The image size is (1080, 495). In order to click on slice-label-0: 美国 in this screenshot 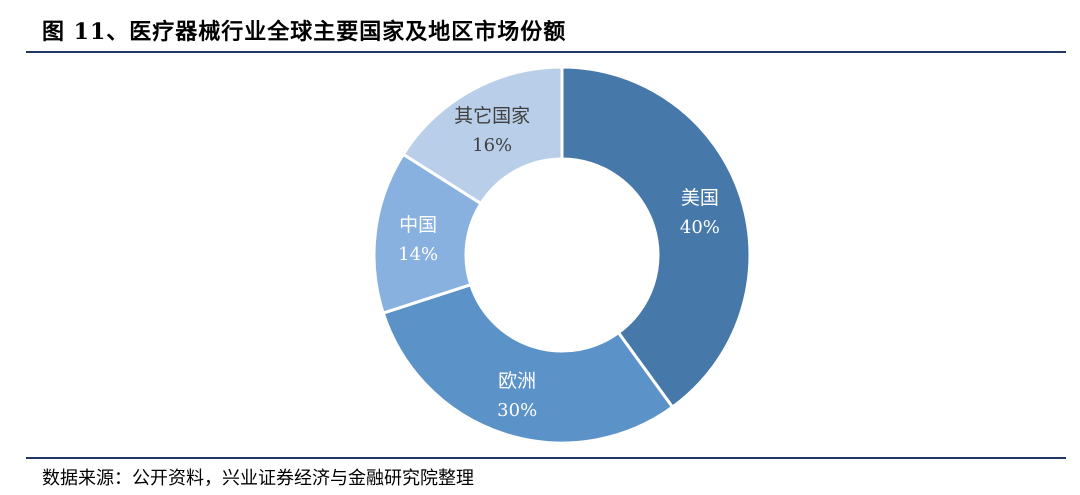, I will do `click(700, 198)`.